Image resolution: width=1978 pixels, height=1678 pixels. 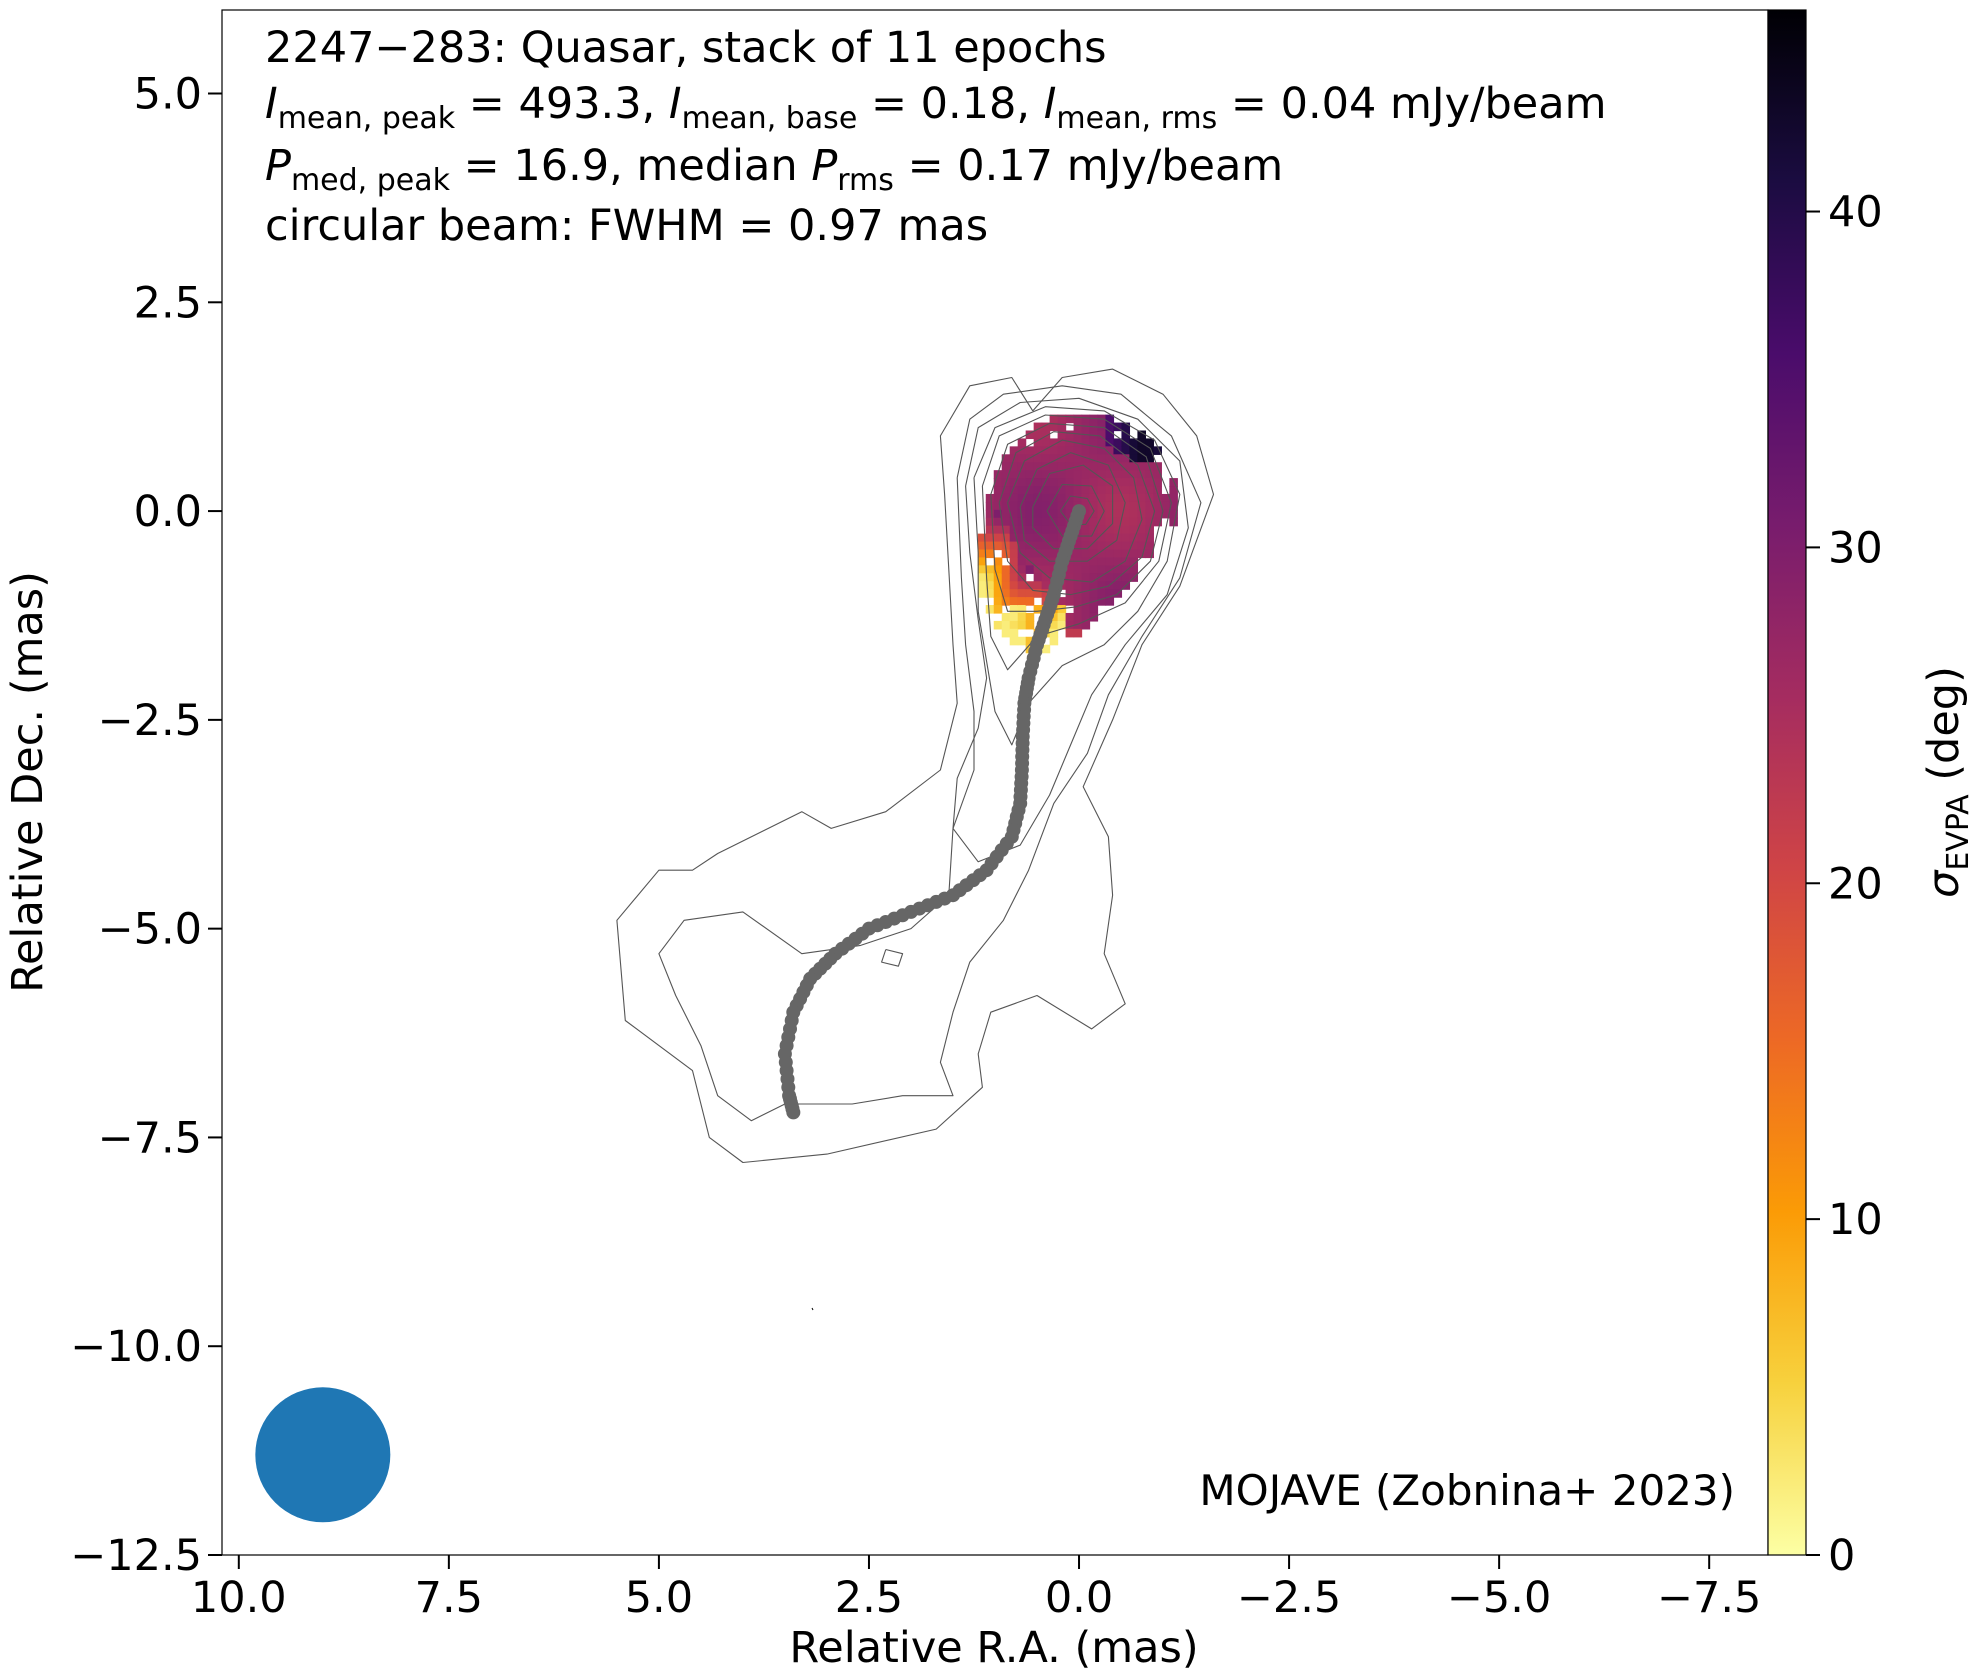 I want to click on beam-ellipse, so click(x=323, y=1455).